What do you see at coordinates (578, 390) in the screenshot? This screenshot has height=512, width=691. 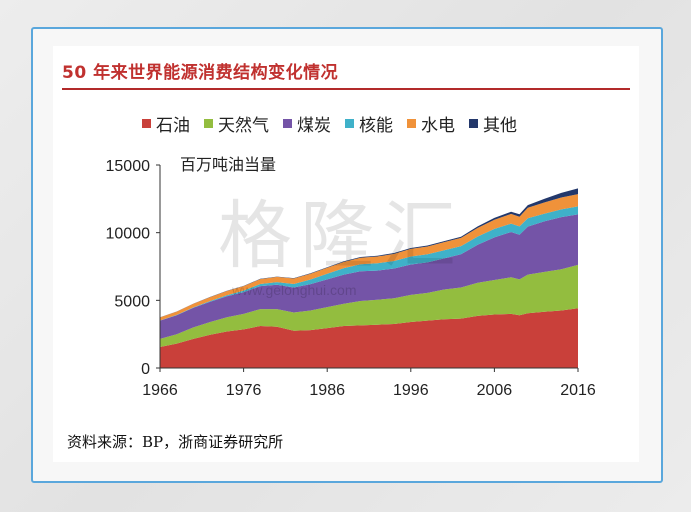 I see `x-tick-label: 2016` at bounding box center [578, 390].